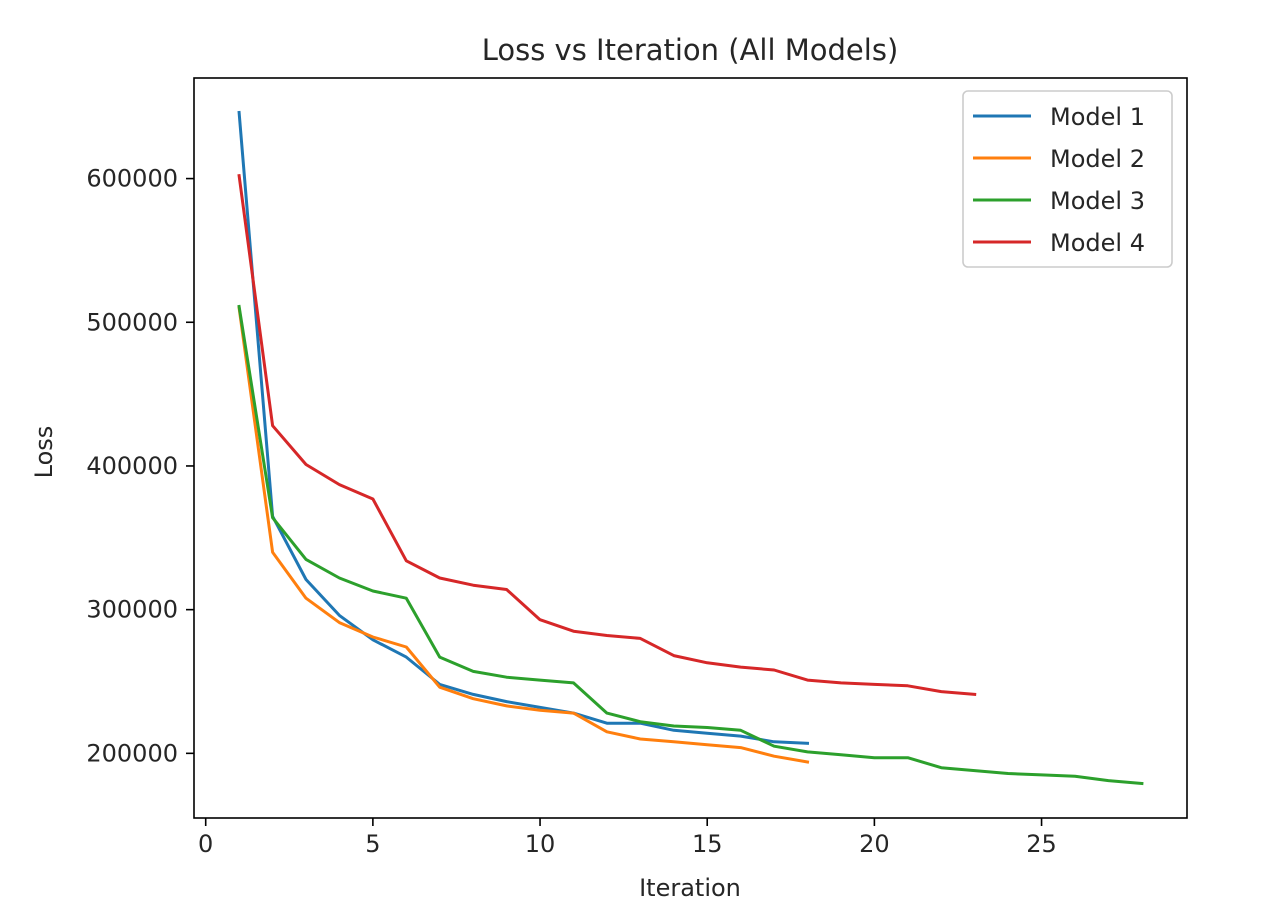 The height and width of the screenshot is (924, 1282). Describe the element at coordinates (1097, 159) in the screenshot. I see `legend-label: Model 2` at that location.